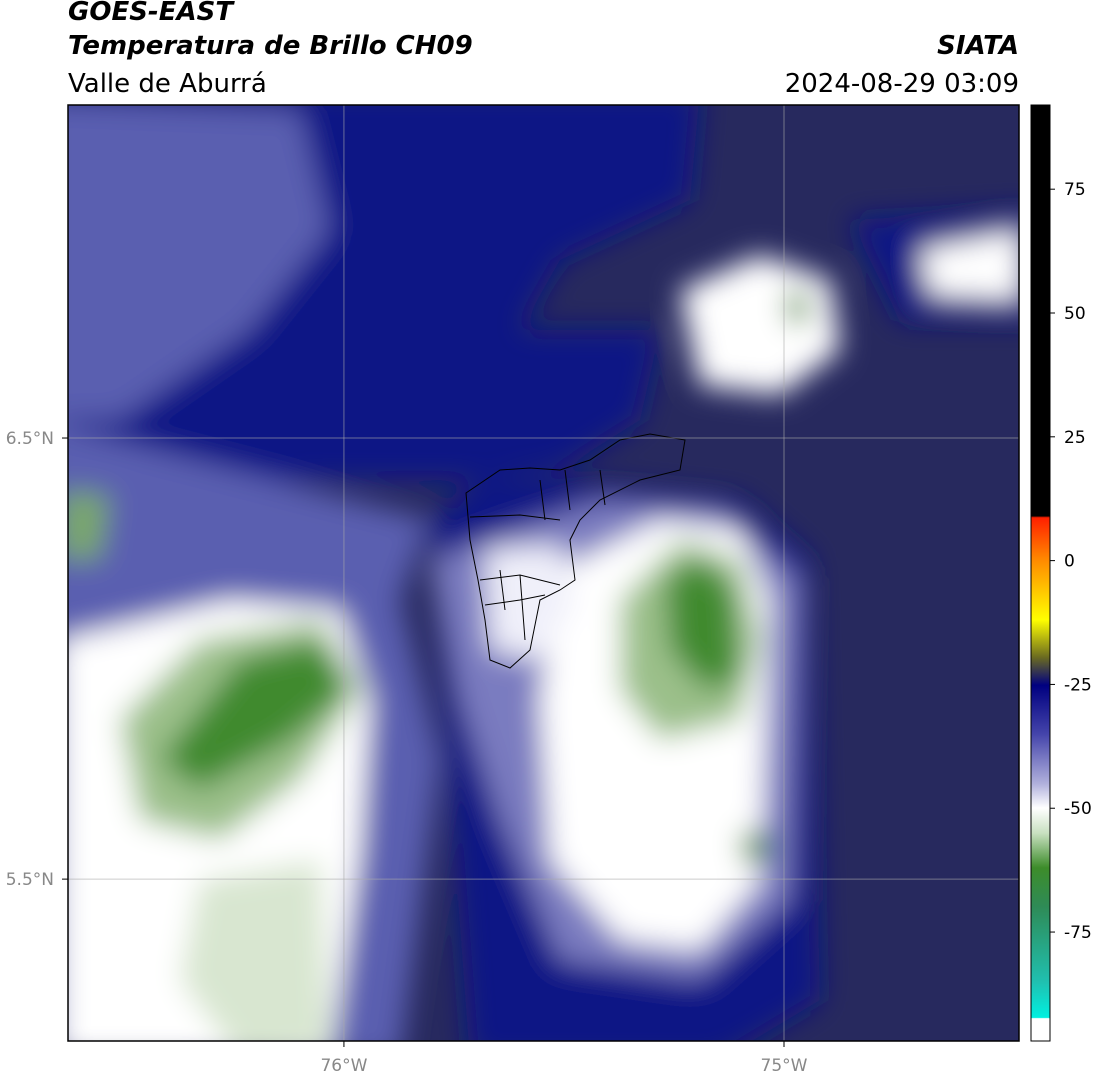 Image resolution: width=1094 pixels, height=1078 pixels. I want to click on x-tick-label: 75°W, so click(784, 1066).